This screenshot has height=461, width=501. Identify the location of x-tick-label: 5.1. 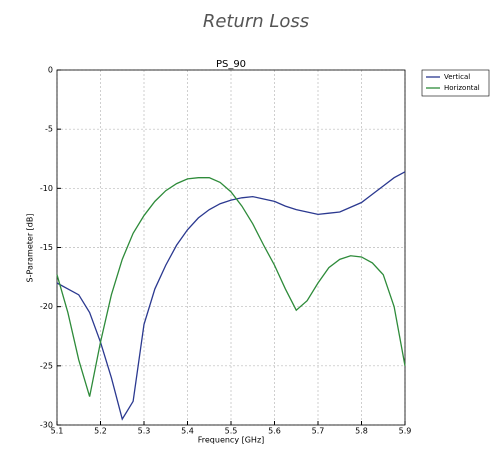
(57, 431).